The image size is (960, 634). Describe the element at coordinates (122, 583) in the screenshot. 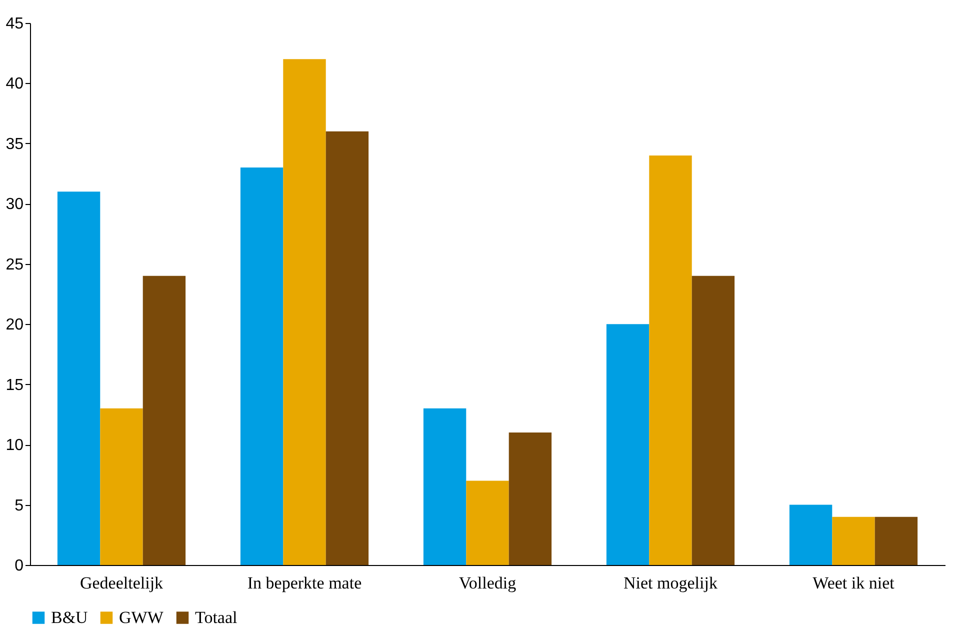

I see `x-tick-label: Gedeeltelijk` at that location.